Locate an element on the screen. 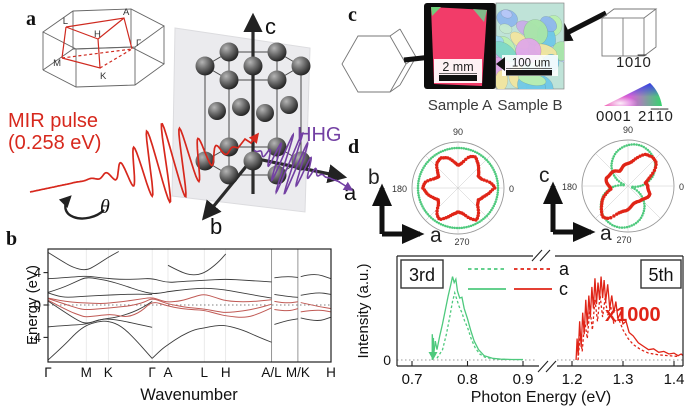  theta-rotation-arrow is located at coordinates (81, 207).